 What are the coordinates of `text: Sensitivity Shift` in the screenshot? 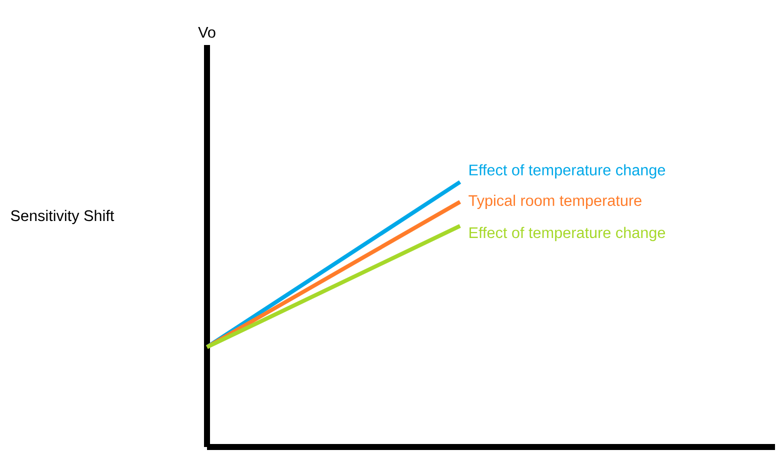 It's located at (62, 217).